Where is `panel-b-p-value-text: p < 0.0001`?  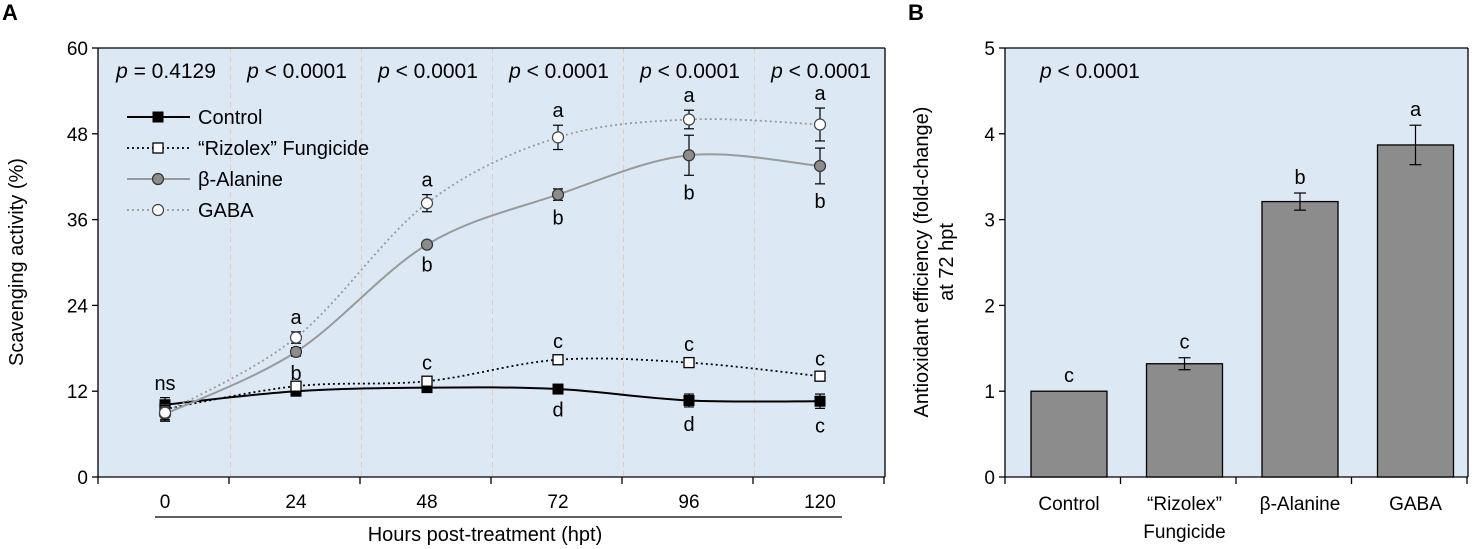 panel-b-p-value-text: p < 0.0001 is located at coordinates (1089, 71).